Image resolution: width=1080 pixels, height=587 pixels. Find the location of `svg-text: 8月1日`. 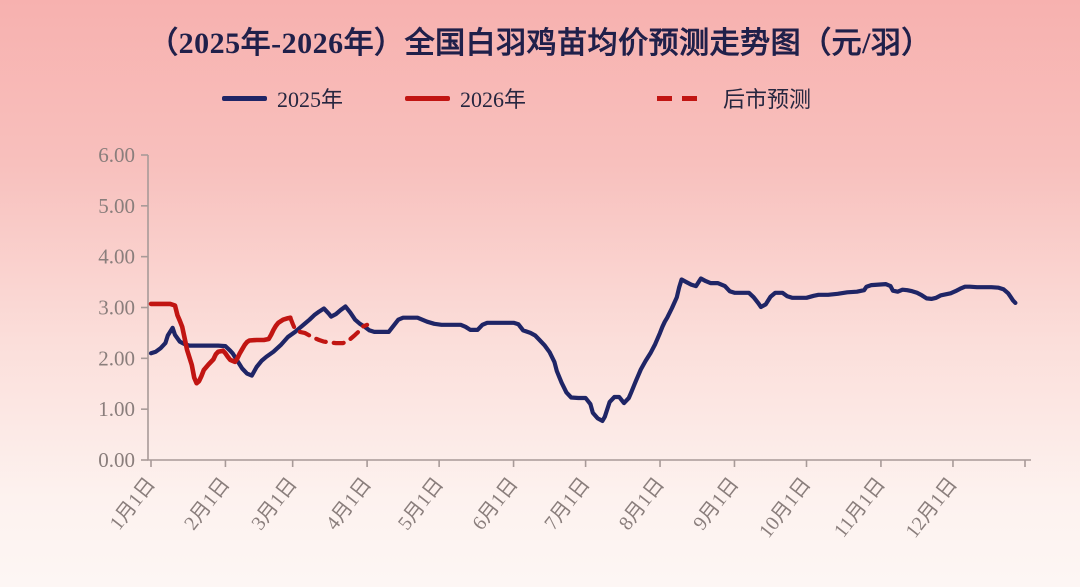

svg-text: 8月1日 is located at coordinates (642, 504).